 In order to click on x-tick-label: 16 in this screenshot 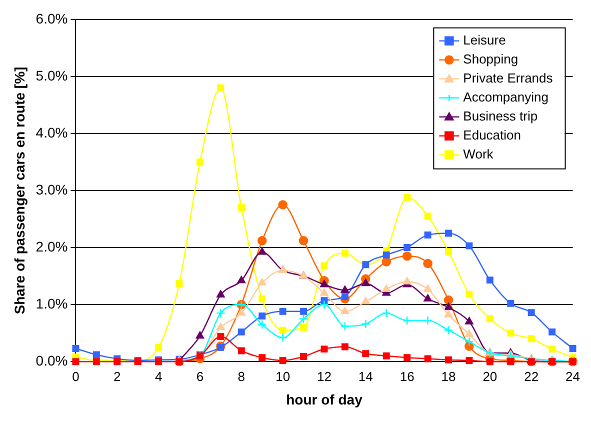, I will do `click(407, 376)`.